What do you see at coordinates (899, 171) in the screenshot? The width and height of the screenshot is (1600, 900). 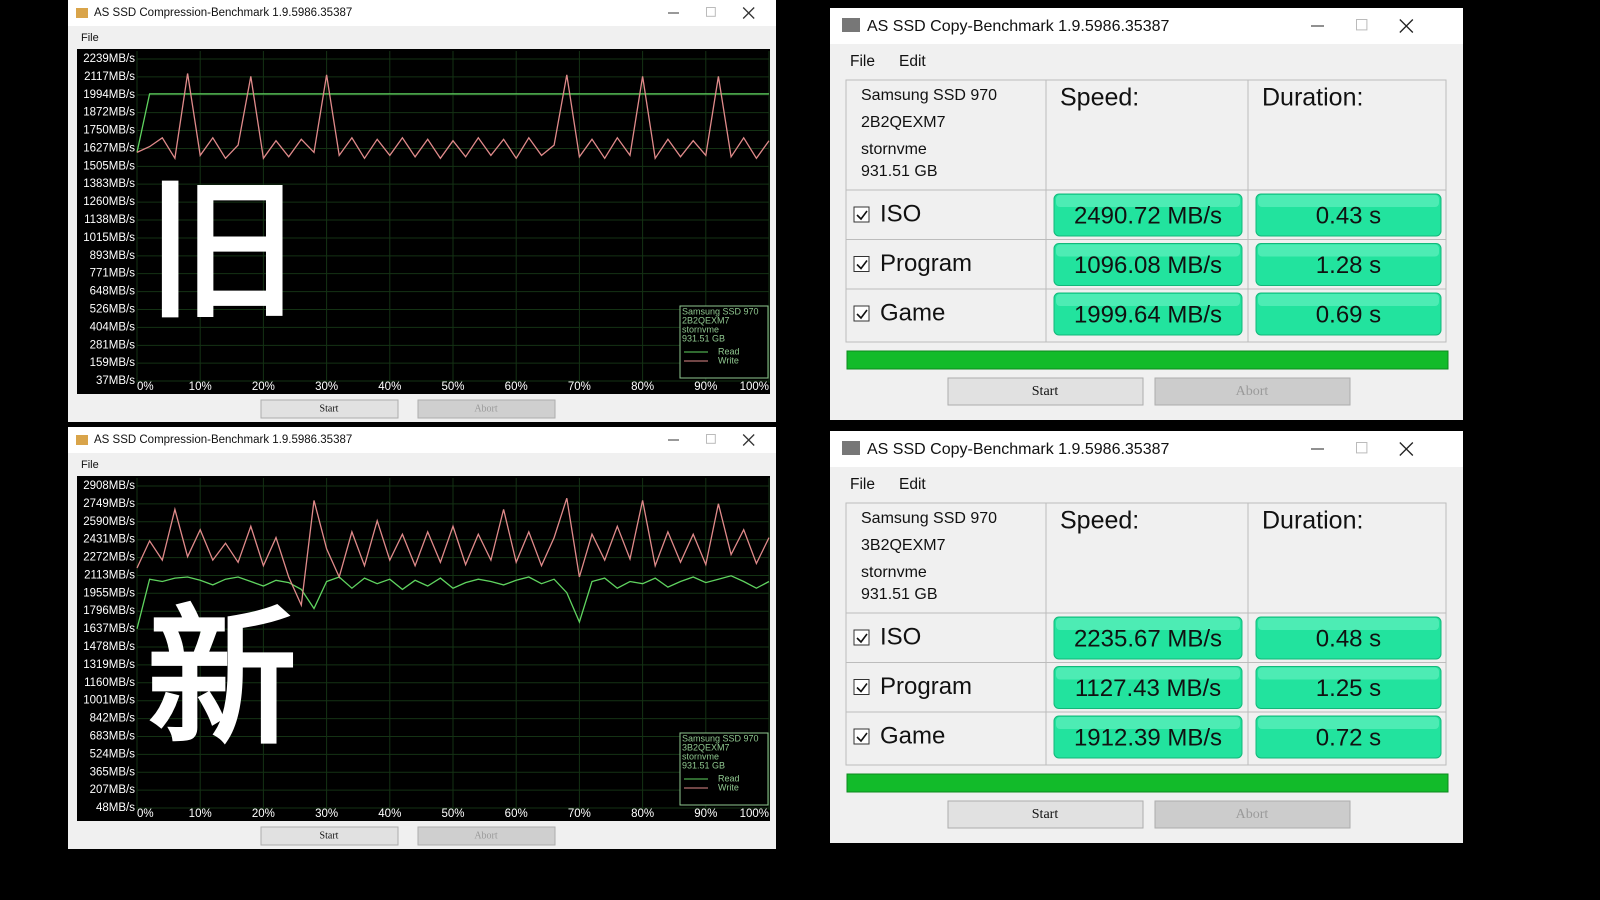 I see `device-info: 931.51 GB` at bounding box center [899, 171].